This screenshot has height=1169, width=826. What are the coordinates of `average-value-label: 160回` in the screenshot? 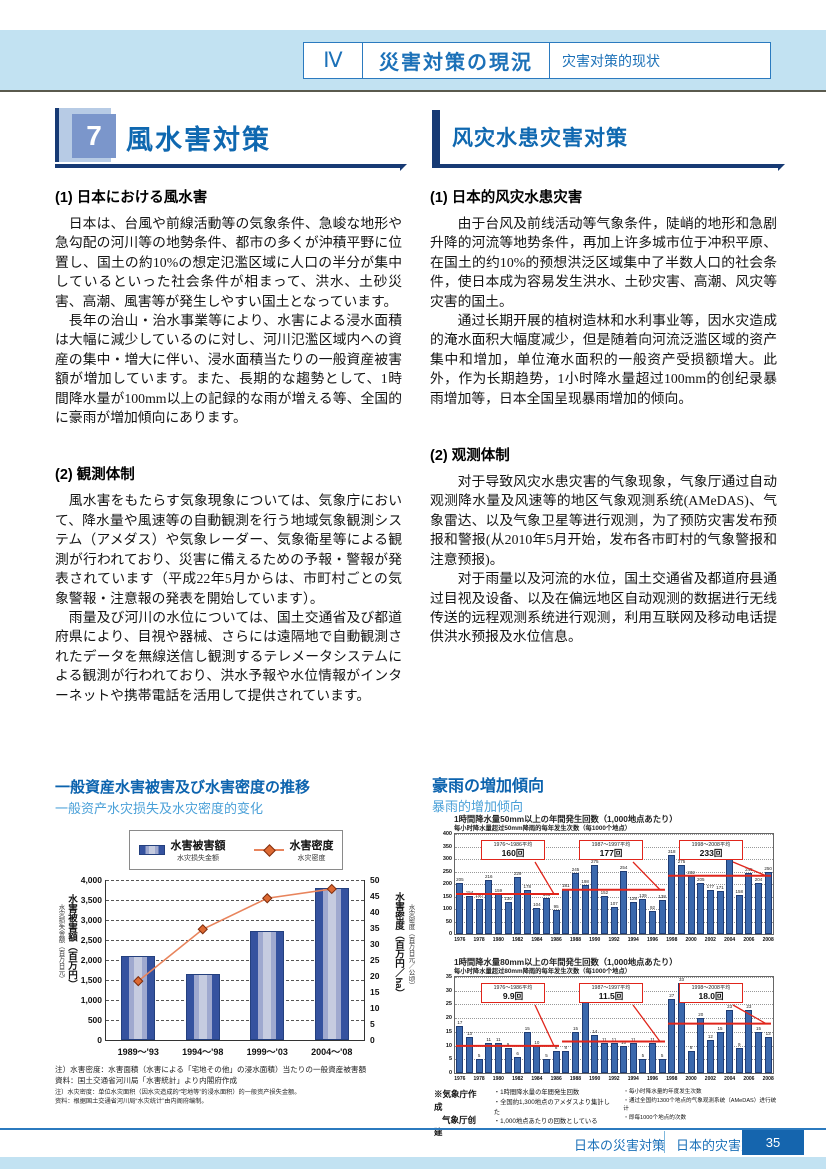 It's located at (513, 852).